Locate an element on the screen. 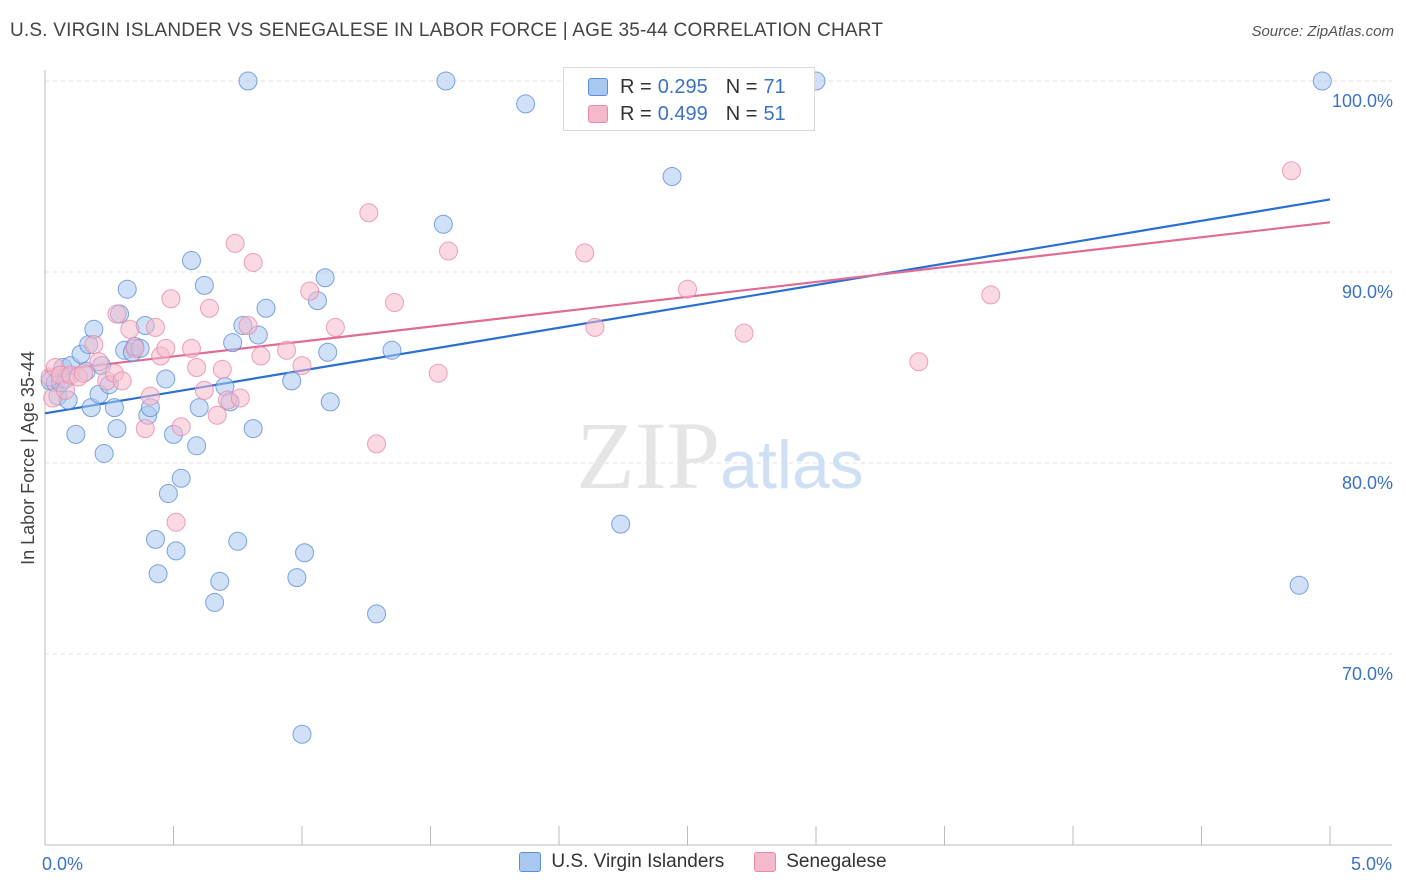 This screenshot has height=892, width=1406. watermark-zip: ZIP is located at coordinates (648, 455).